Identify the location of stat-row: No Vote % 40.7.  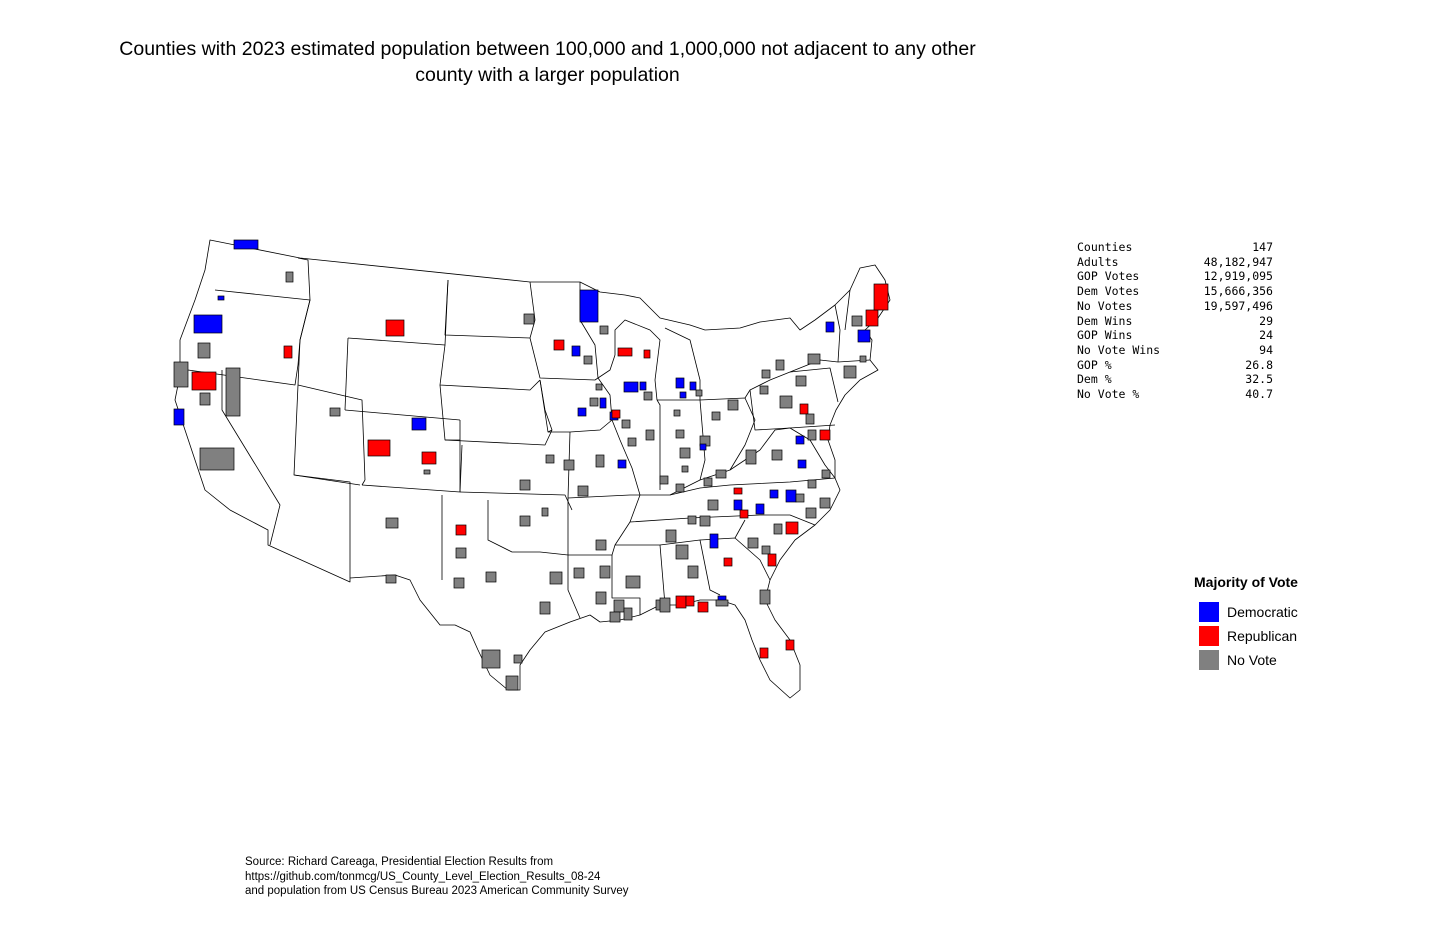
(1175, 394).